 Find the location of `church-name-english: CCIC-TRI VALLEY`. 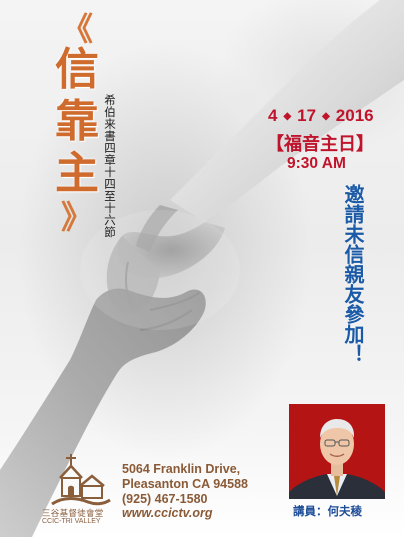

church-name-english: CCIC-TRI VALLEY is located at coordinates (71, 521).